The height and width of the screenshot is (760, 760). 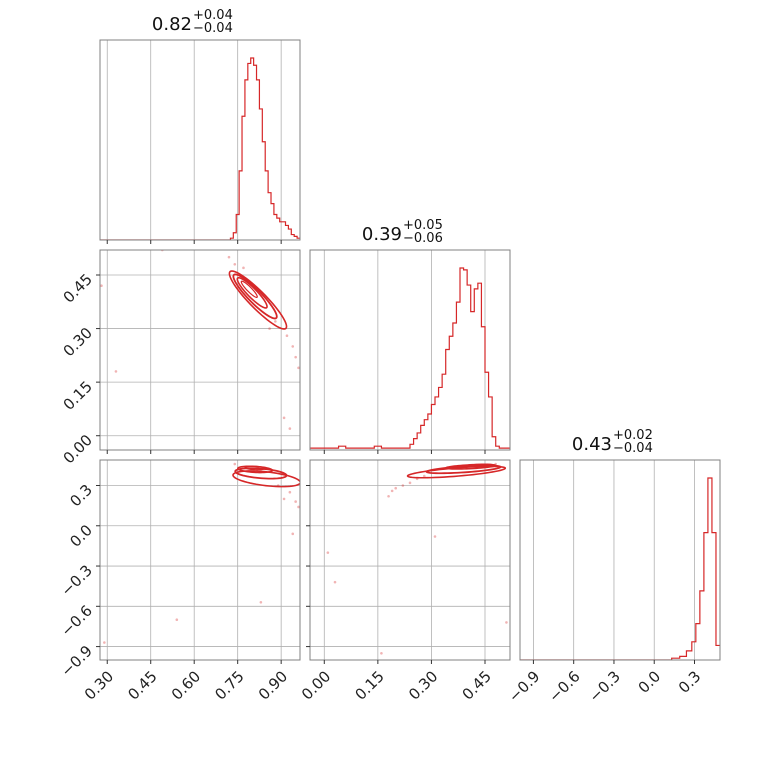 I want to click on x-tick-label: −0.3, so click(x=604, y=686).